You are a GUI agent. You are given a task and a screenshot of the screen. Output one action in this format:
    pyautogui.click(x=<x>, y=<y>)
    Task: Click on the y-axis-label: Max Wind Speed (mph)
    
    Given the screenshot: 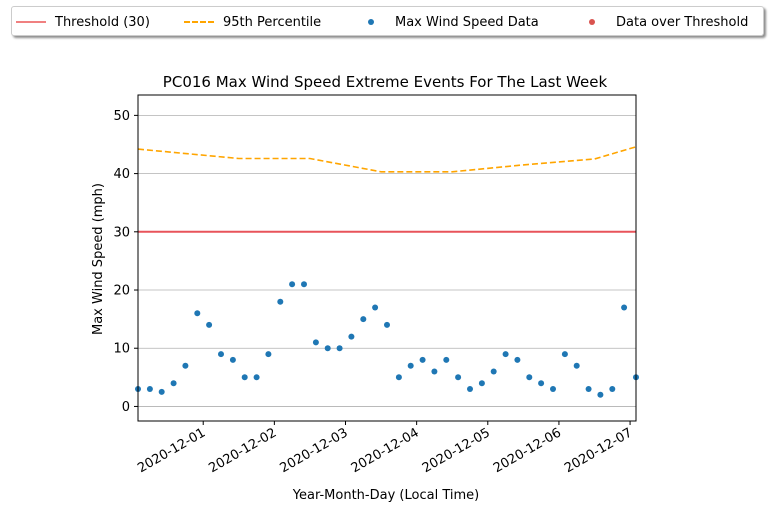 What is the action you would take?
    pyautogui.click(x=98, y=259)
    